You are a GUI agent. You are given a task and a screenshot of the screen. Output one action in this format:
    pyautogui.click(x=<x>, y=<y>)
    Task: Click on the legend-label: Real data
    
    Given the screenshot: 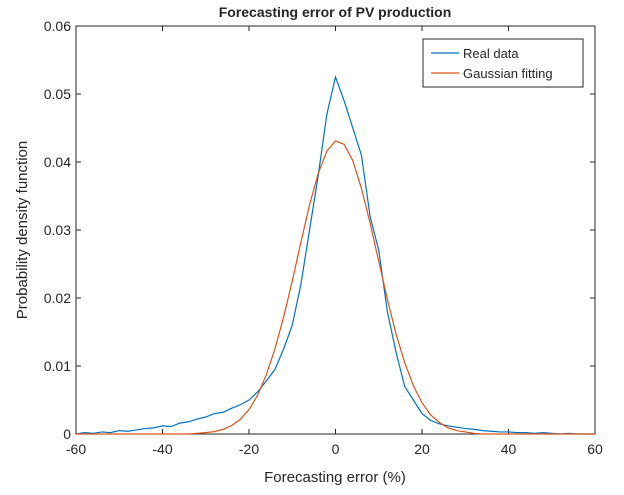 What is the action you would take?
    pyautogui.click(x=491, y=53)
    